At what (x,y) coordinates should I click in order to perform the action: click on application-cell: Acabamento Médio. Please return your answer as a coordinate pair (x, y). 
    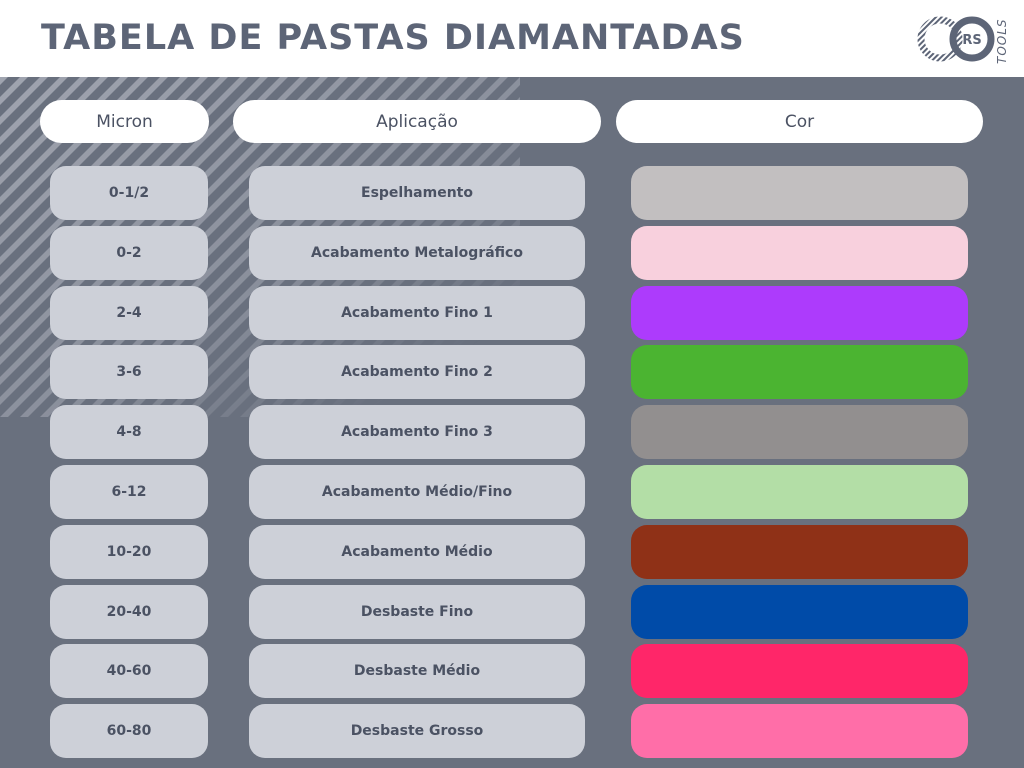
    Looking at the image, I should click on (417, 552).